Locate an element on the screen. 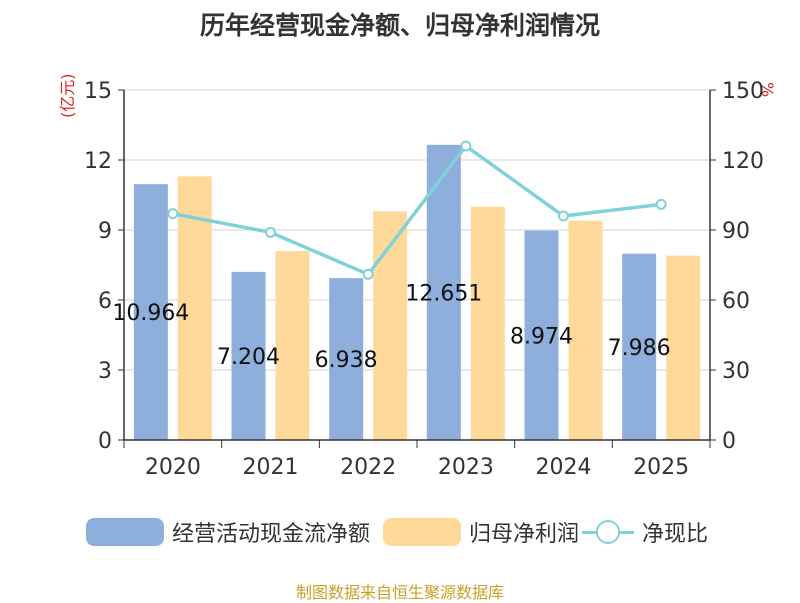 The height and width of the screenshot is (603, 800). data-label-cashflow: 6.938 is located at coordinates (346, 360).